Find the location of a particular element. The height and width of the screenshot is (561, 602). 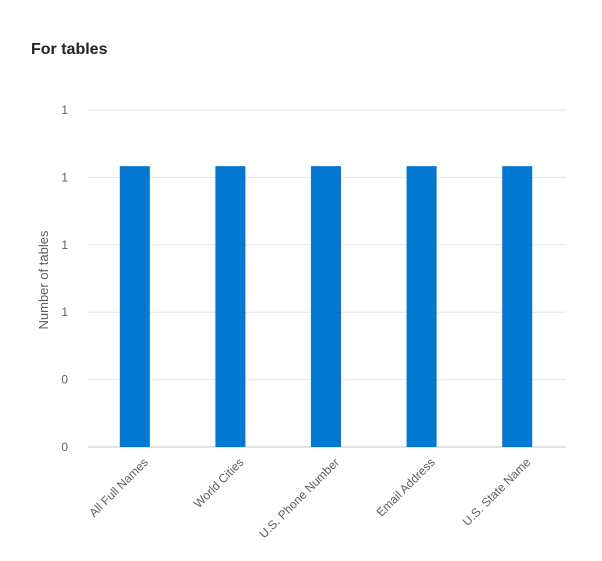

y-axis-ticks: 0 0 1 1 1 1 is located at coordinates (64, 278).